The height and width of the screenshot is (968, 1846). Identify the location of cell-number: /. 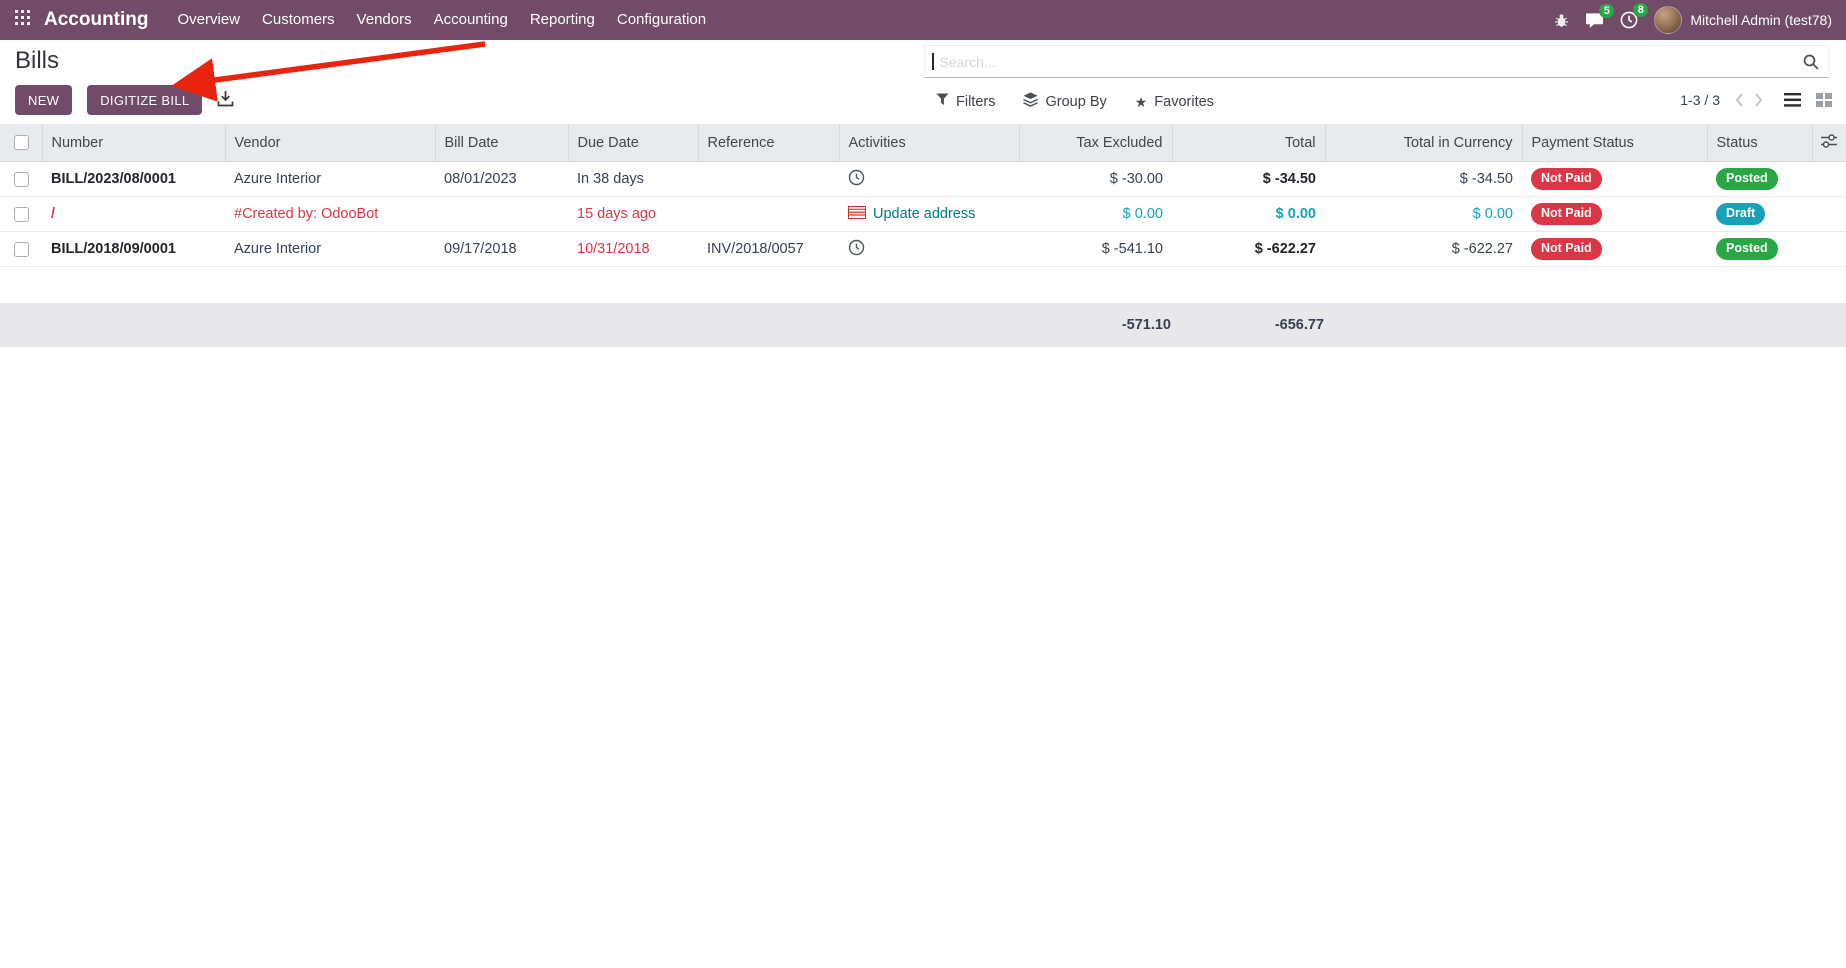
(133, 214).